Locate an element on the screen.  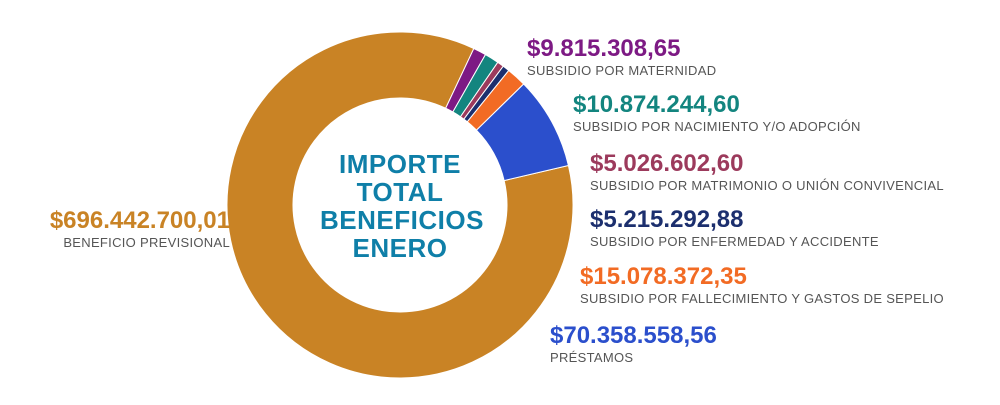
label-beneficio-previsional: $696.442.700,01 BENEFICIO PREVISIONAL is located at coordinates (135, 229).